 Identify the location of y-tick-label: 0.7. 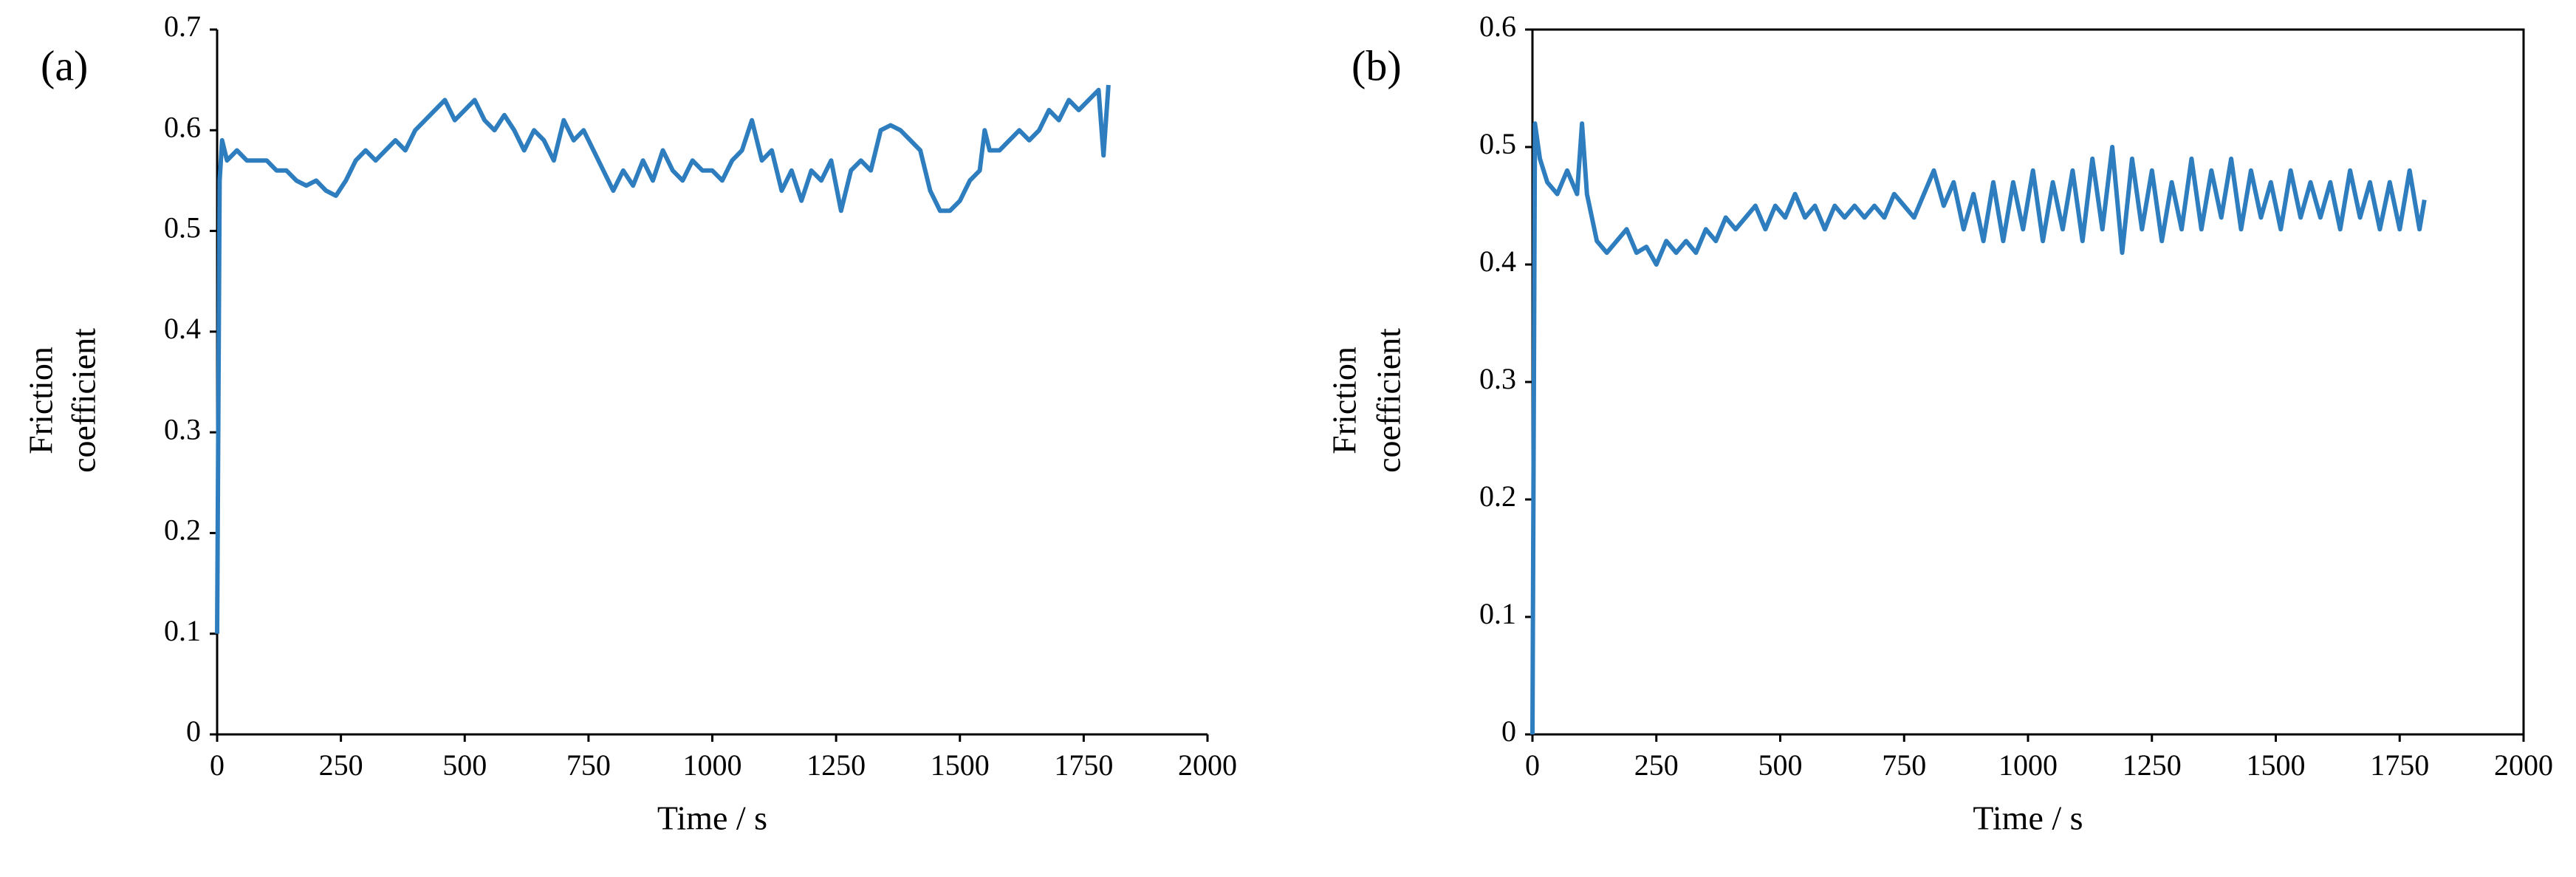
(182, 26).